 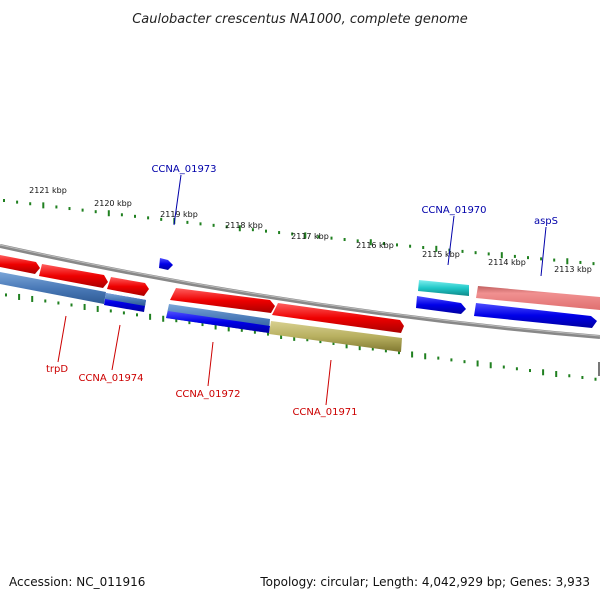 What do you see at coordinates (310, 236) in the screenshot?
I see `scale-label: 2117 kbp` at bounding box center [310, 236].